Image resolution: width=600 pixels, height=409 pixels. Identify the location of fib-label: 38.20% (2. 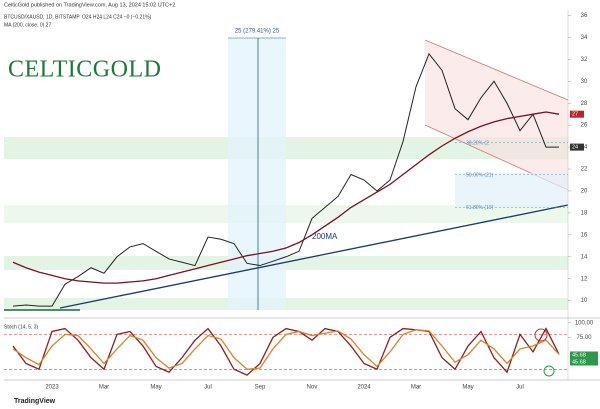
(477, 144).